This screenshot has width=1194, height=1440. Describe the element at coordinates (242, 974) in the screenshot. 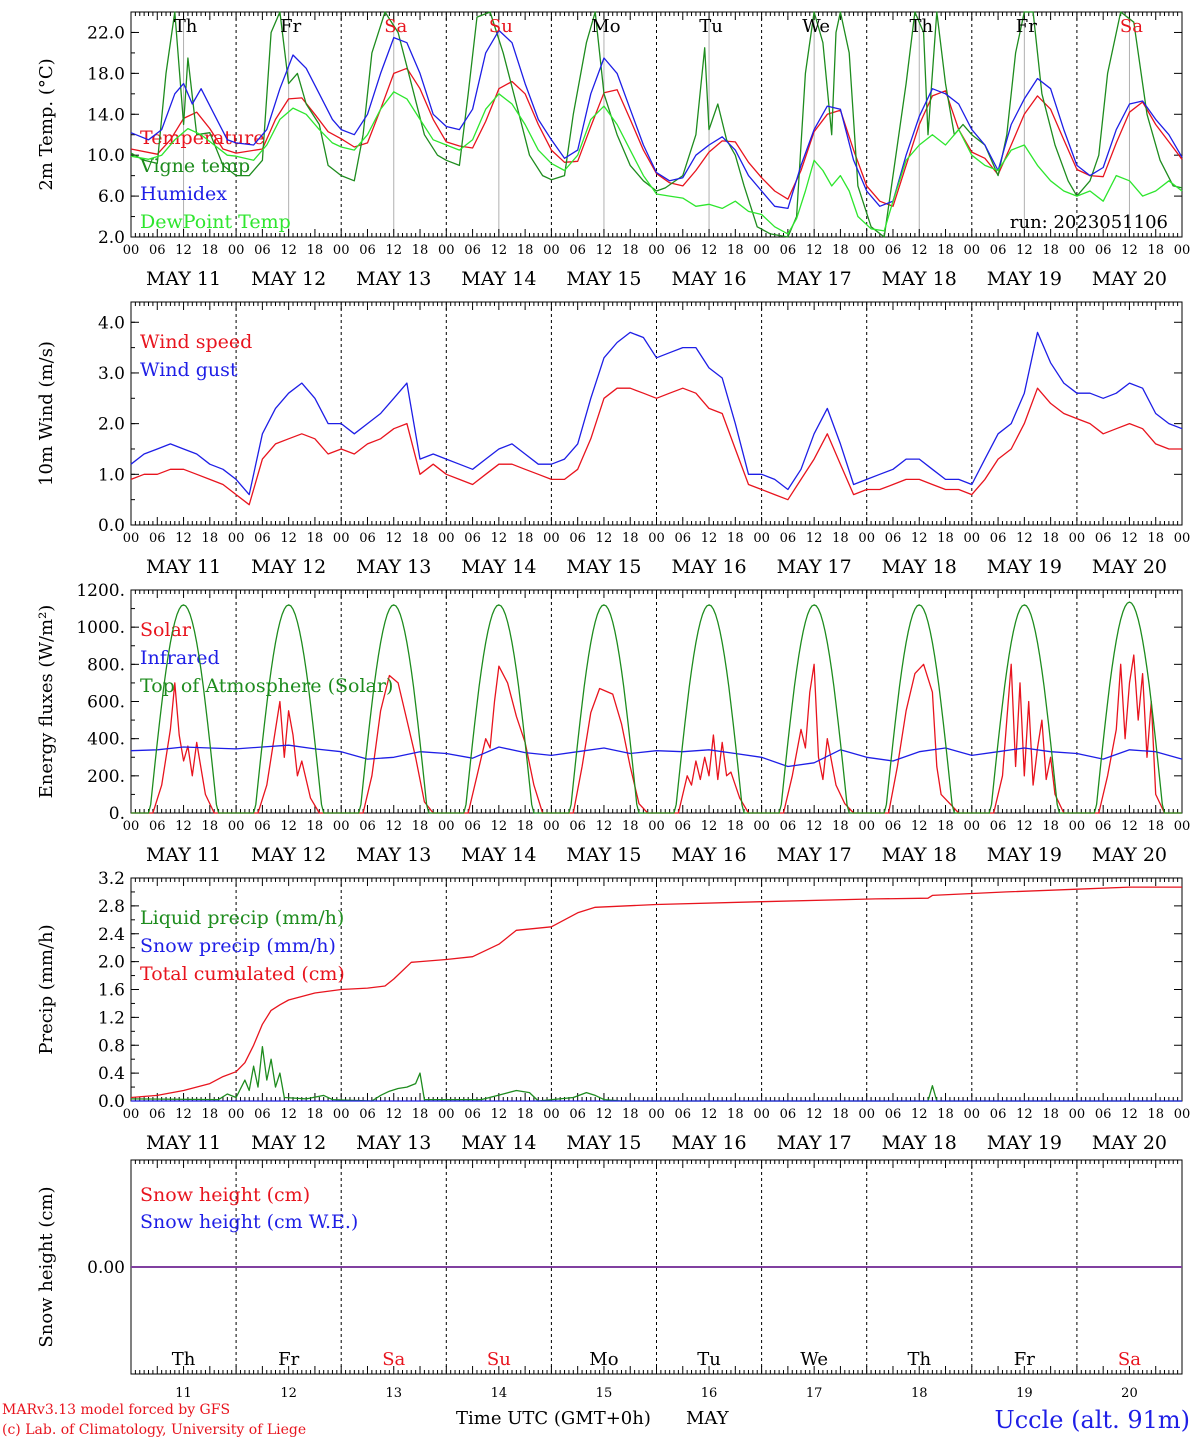

I see `legend-entry: Total cumulated (cm)` at that location.